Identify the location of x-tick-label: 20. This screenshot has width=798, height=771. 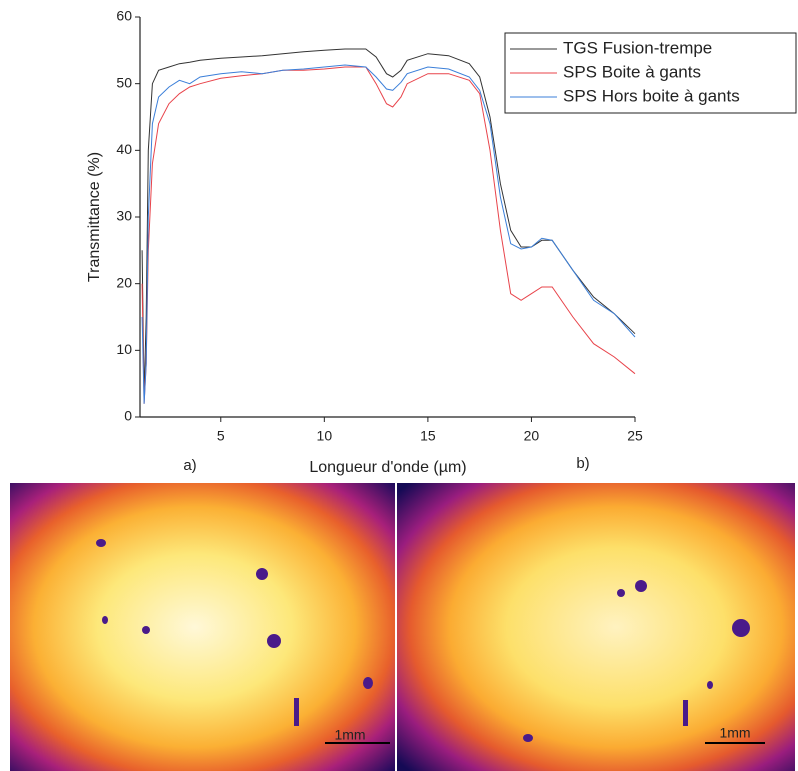
(532, 436).